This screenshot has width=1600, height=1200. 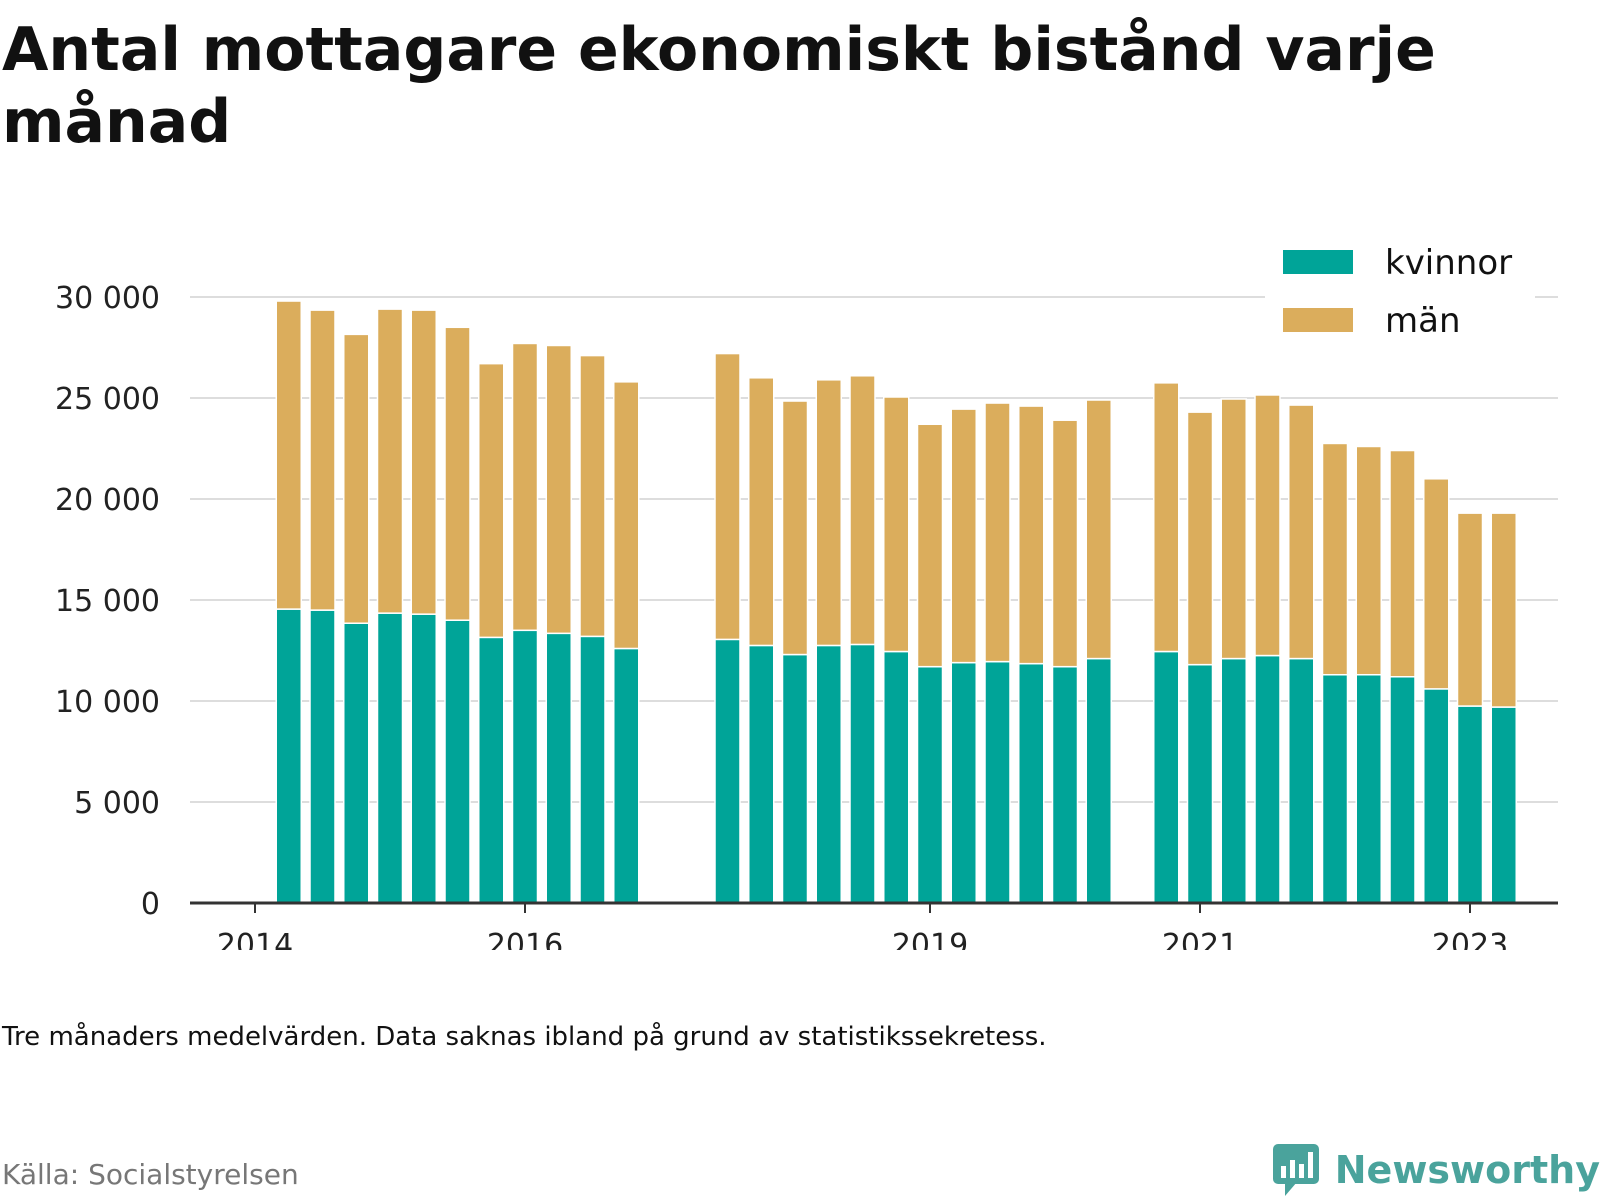 What do you see at coordinates (107, 399) in the screenshot?
I see `y-tick-label: 25 000` at bounding box center [107, 399].